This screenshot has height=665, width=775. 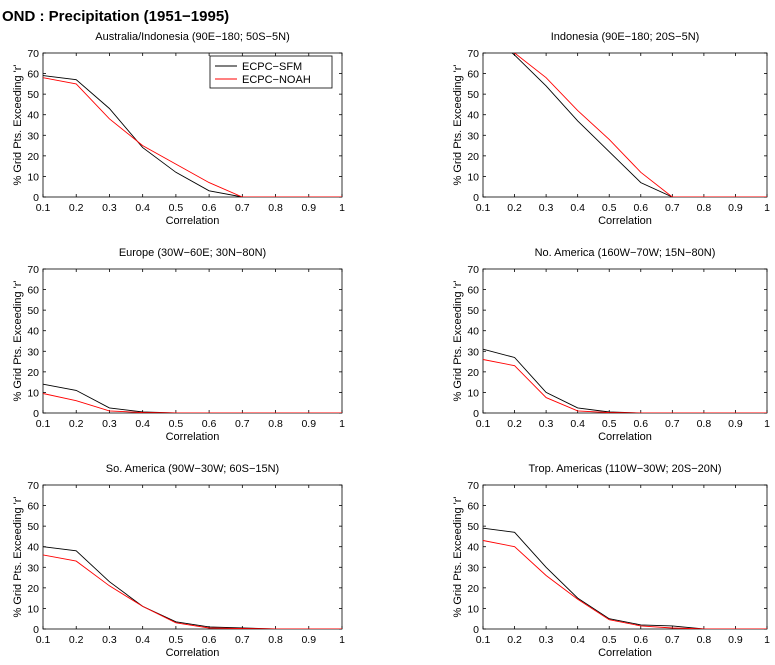 I want to click on legend-box, so click(x=271, y=72).